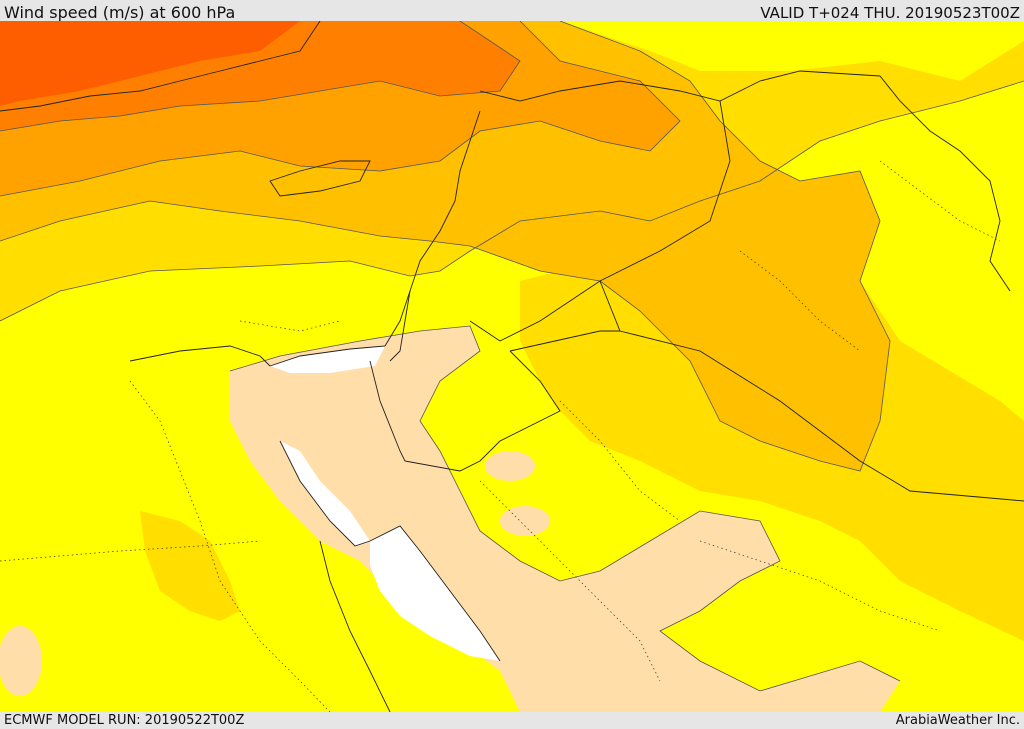 The height and width of the screenshot is (729, 1024). Describe the element at coordinates (327, 359) in the screenshot. I see `below-band-gulf-of-aqaba` at that location.